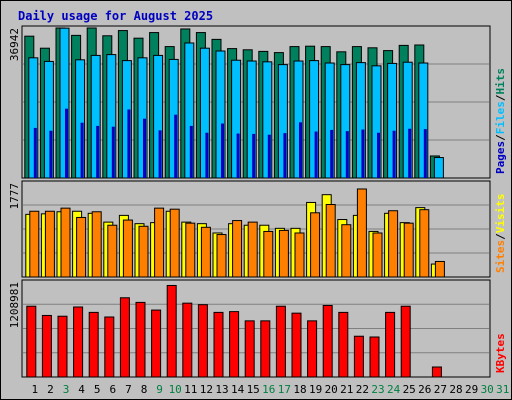 This screenshot has width=512, height=400. Describe the element at coordinates (14, 44) in the screenshot. I see `panel-hits-files-pages-ymax-label: 36942` at that location.